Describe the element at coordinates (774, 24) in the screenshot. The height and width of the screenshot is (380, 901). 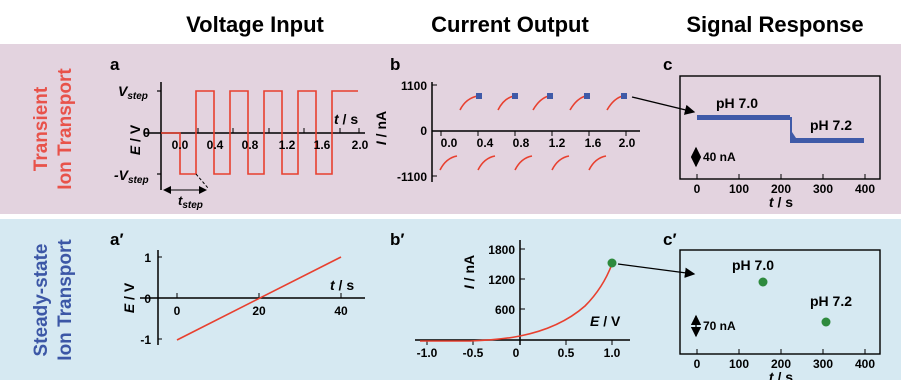
I see `header-signal-response: Signal Response` at that location.